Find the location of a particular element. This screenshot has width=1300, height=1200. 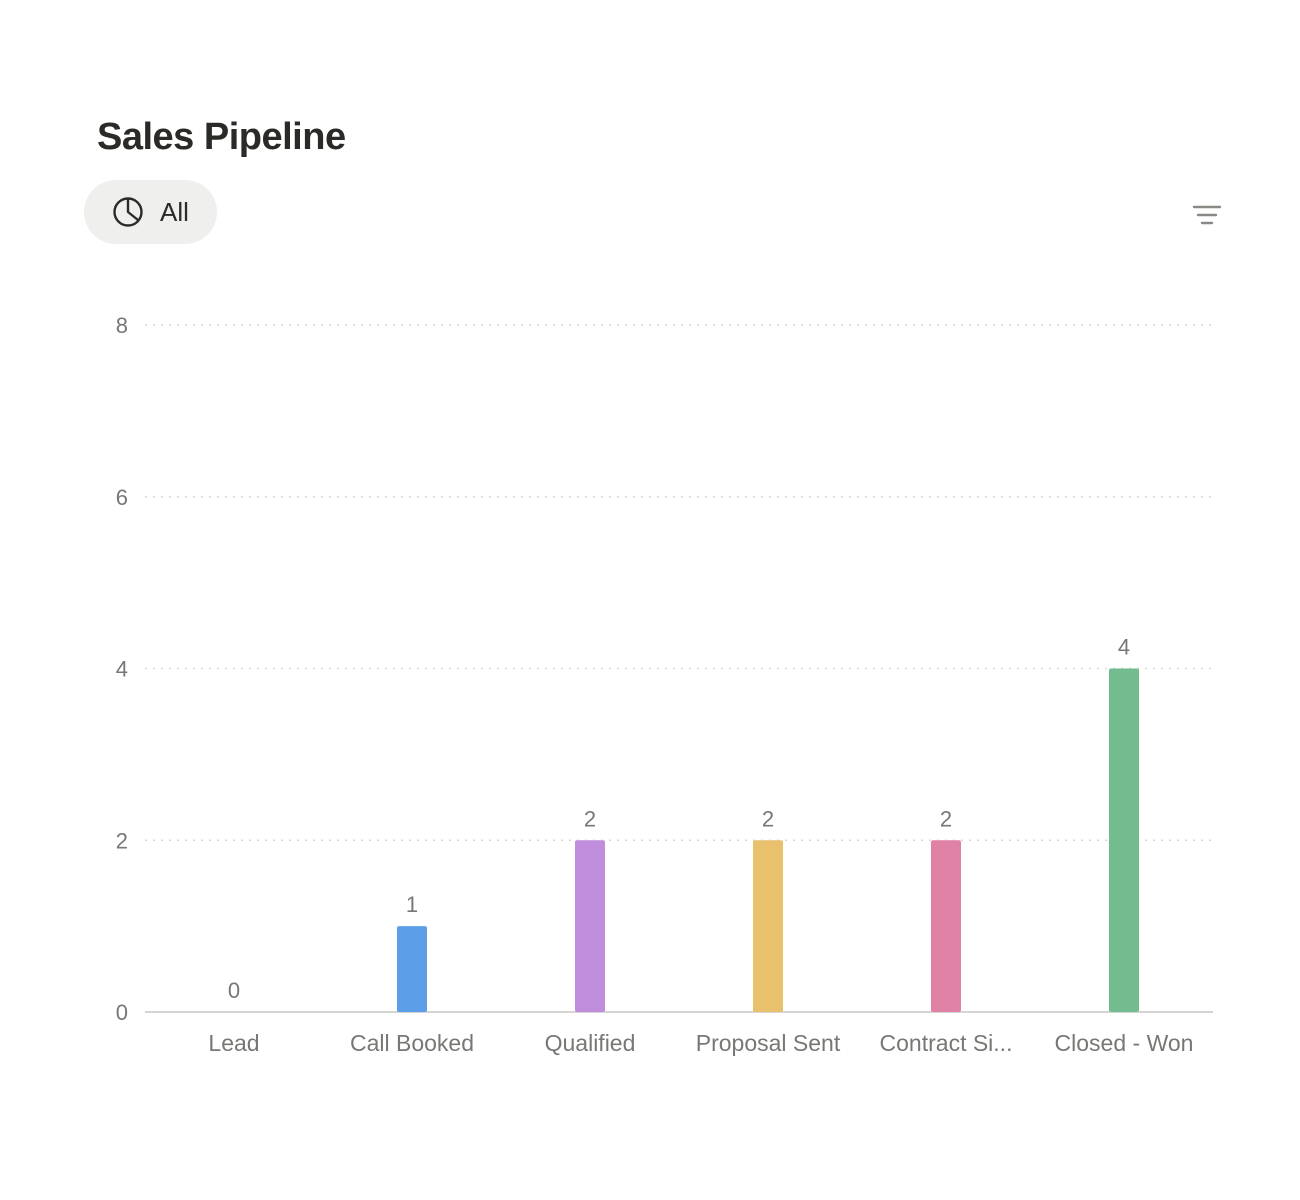

y-tick-label: 2 is located at coordinates (122, 840).